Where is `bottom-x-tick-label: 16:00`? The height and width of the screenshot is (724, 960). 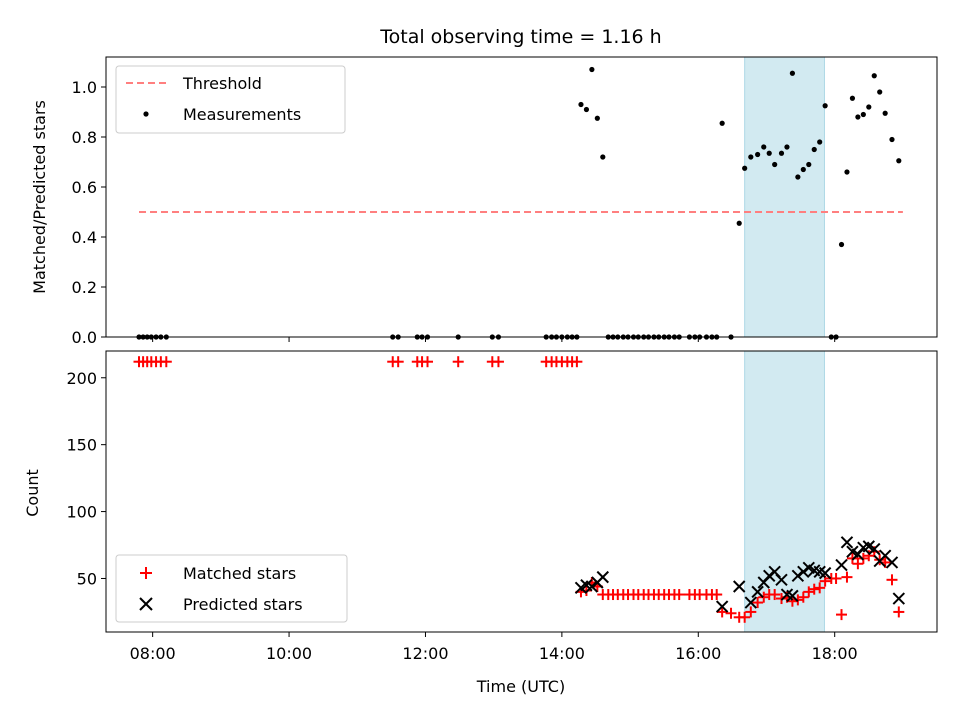
bottom-x-tick-label: 16:00 is located at coordinates (698, 653).